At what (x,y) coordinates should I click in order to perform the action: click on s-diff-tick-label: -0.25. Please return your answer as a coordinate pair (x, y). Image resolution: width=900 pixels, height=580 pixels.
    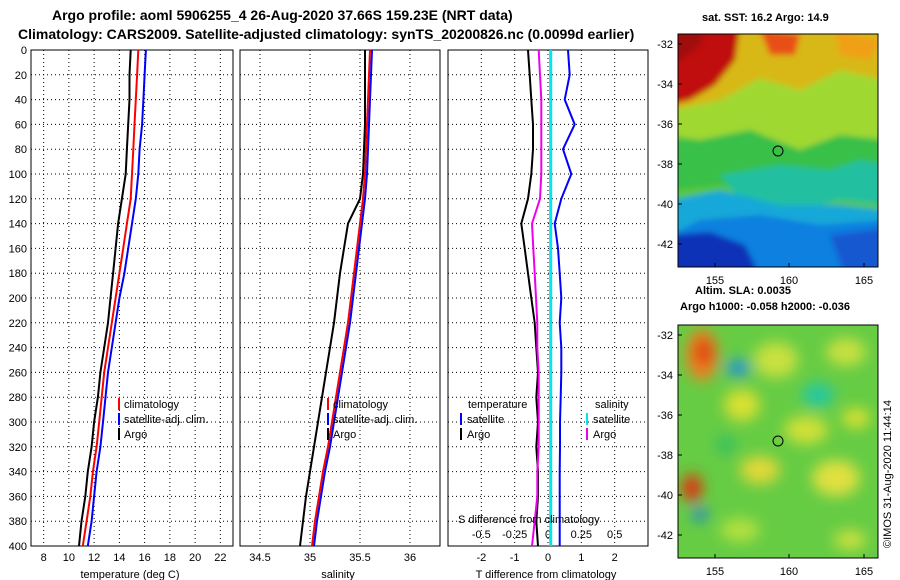
    Looking at the image, I should click on (514, 535).